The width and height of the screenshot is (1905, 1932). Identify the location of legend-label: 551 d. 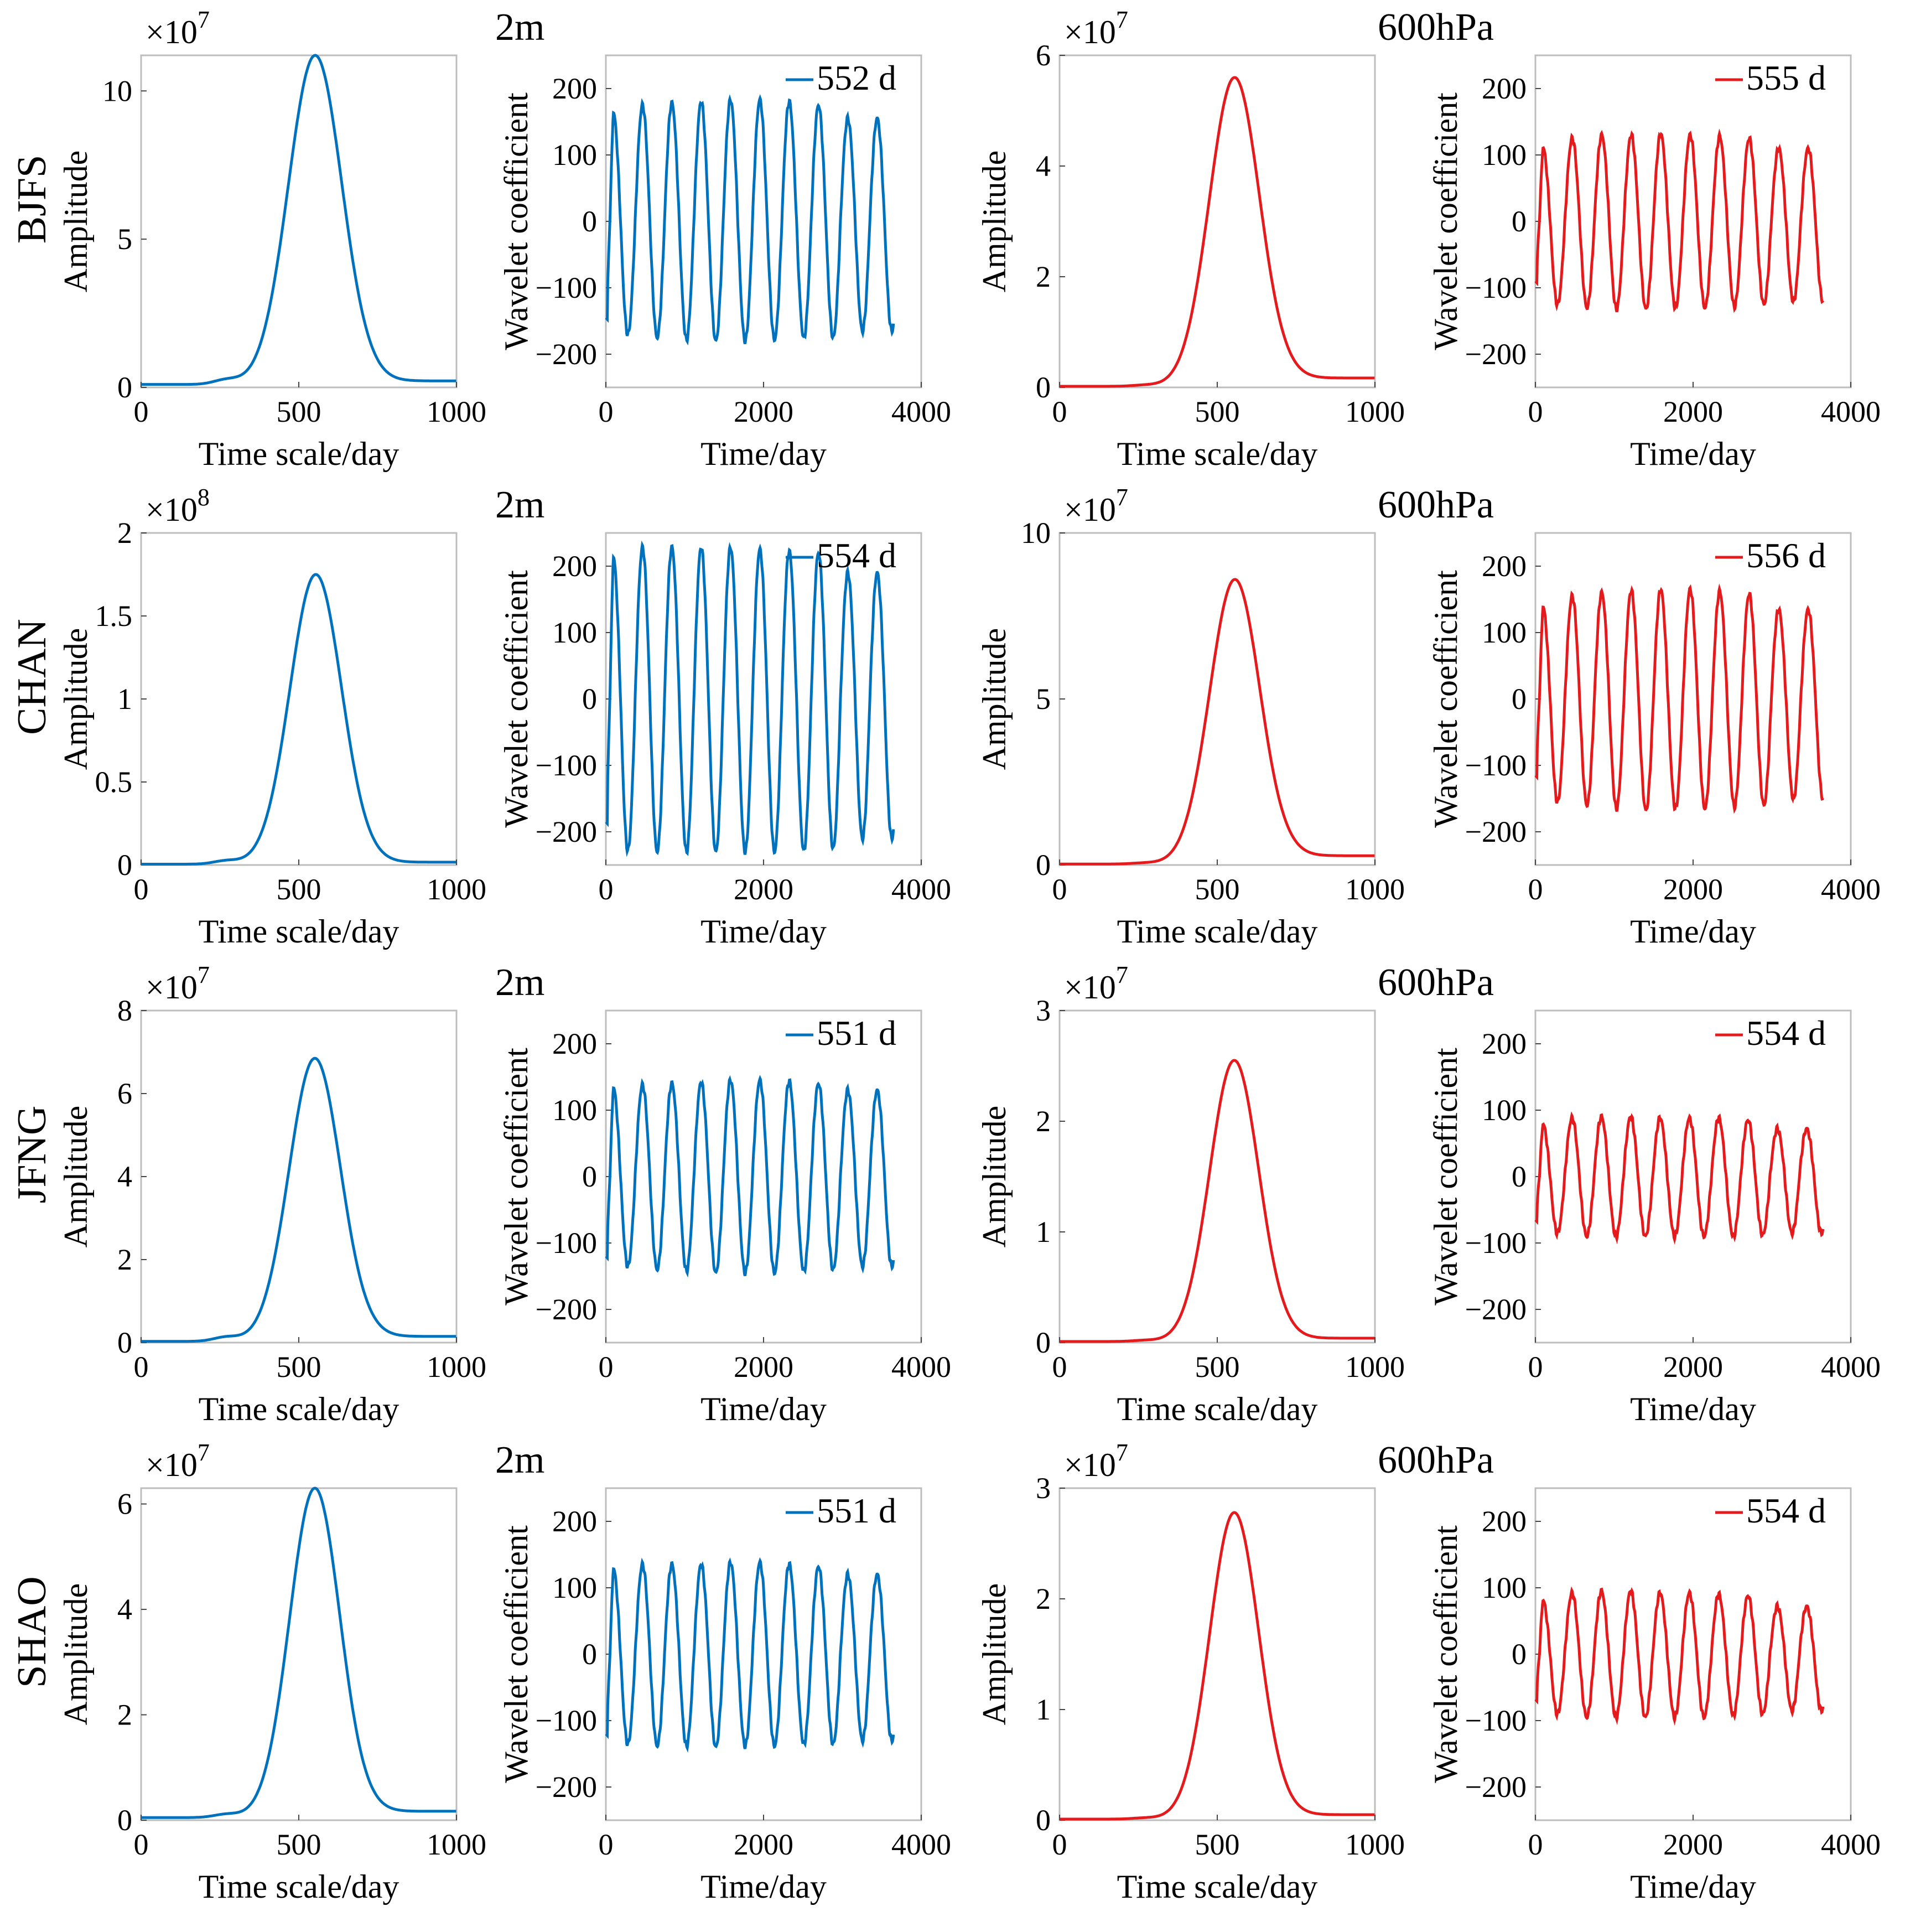
(857, 1033).